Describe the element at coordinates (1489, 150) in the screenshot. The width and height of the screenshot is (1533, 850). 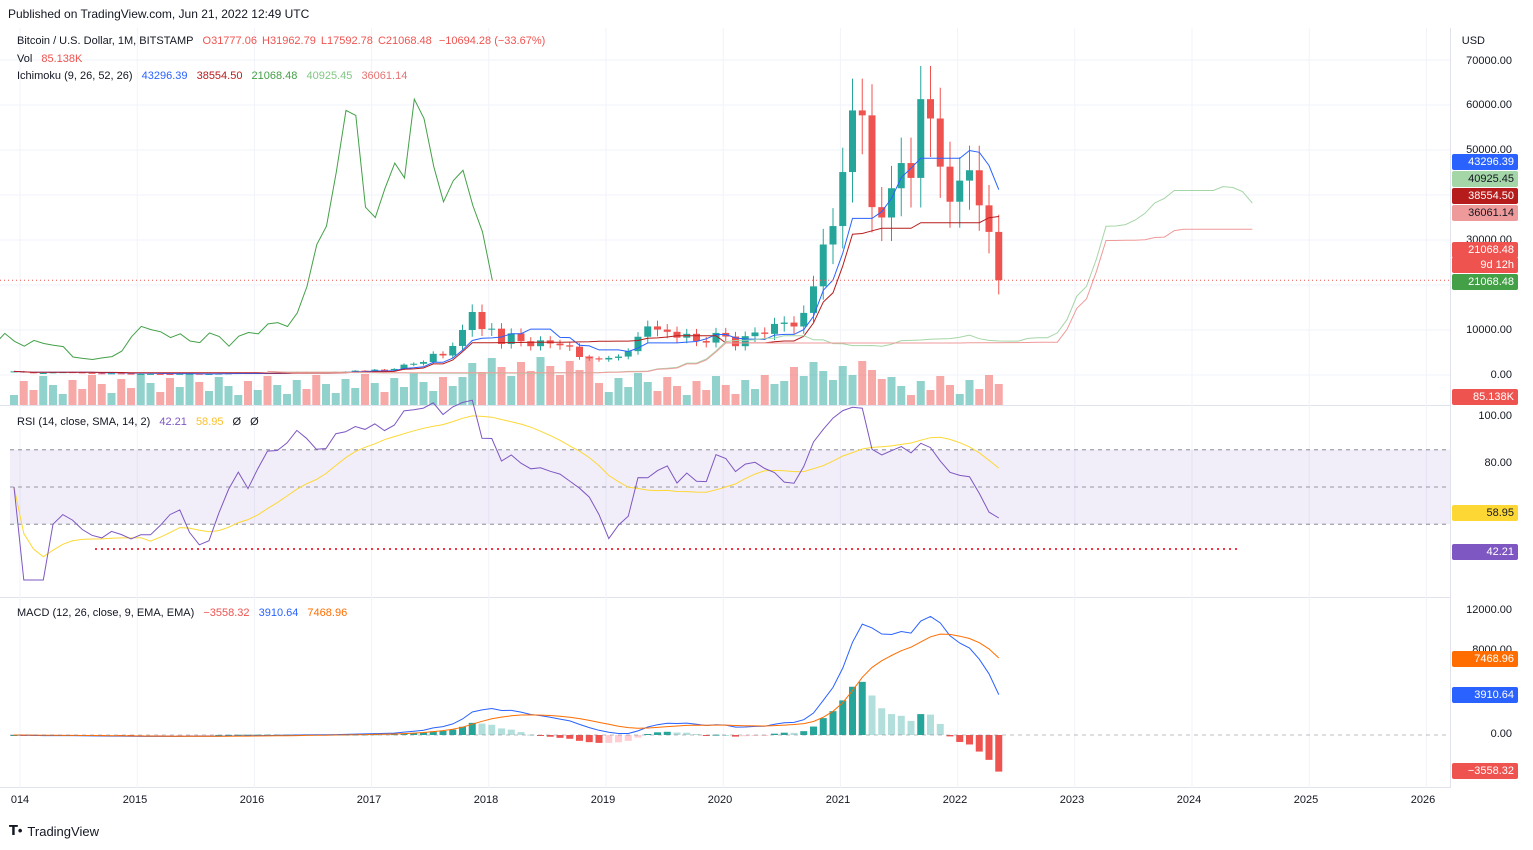
I see `price-tick: 50000.00` at that location.